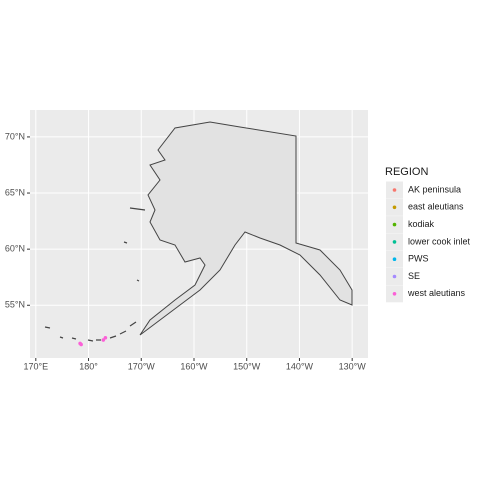  What do you see at coordinates (418, 259) in the screenshot?
I see `legend-label: PWS` at bounding box center [418, 259].